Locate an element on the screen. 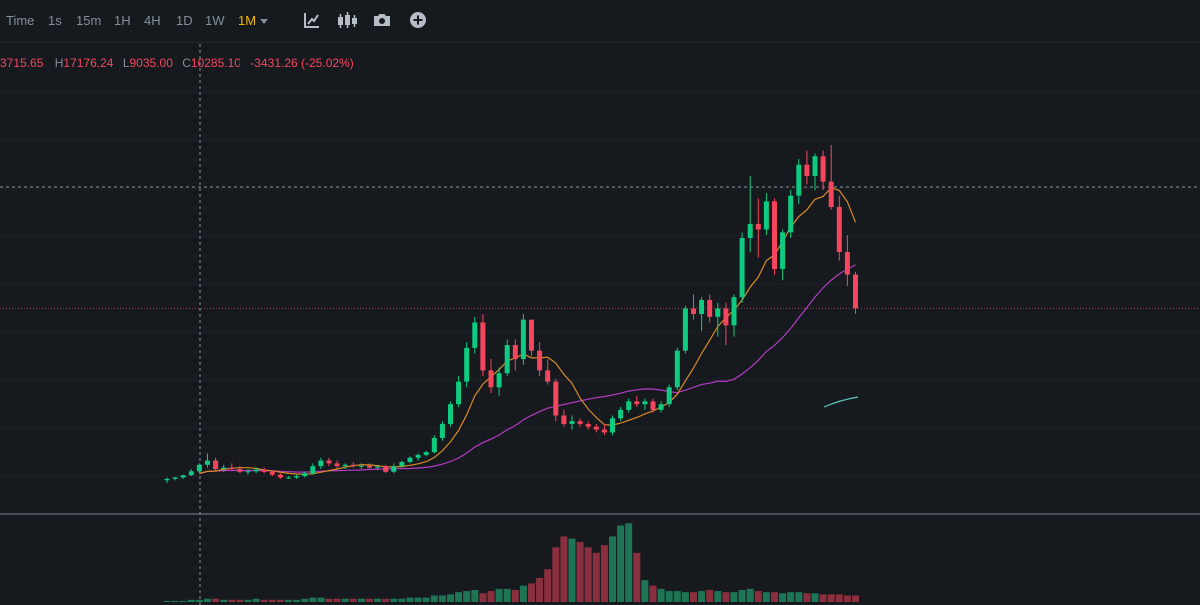 This screenshot has height=605, width=1200. timeframe-1w: 1W is located at coordinates (215, 20).